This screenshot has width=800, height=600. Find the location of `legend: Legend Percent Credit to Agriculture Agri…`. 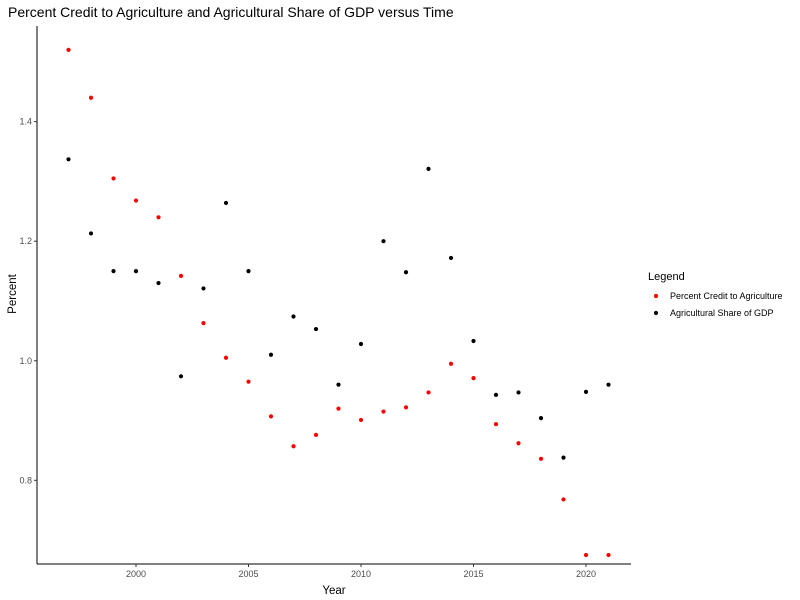

legend: Legend Percent Credit to Agriculture Agri… is located at coordinates (715, 294).